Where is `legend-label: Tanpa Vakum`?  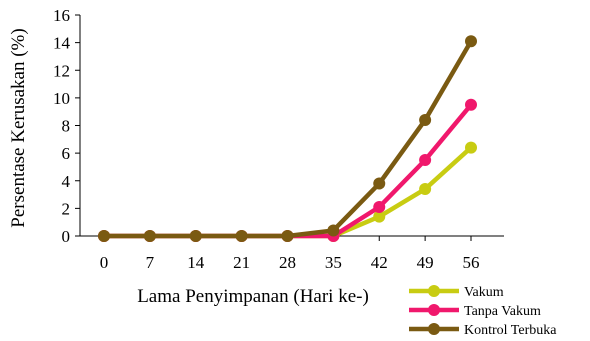
legend-label: Tanpa Vakum is located at coordinates (502, 311).